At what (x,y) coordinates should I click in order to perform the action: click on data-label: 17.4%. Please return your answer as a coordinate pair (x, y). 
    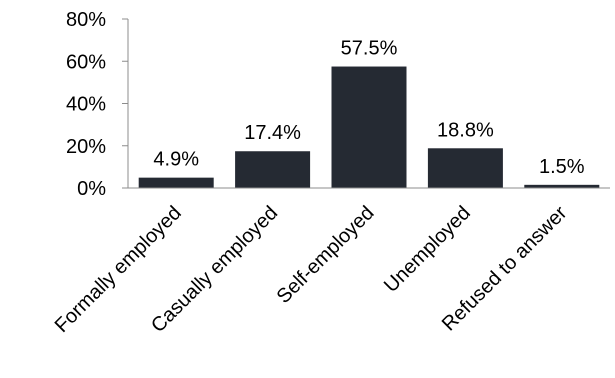
    Looking at the image, I should click on (272, 133).